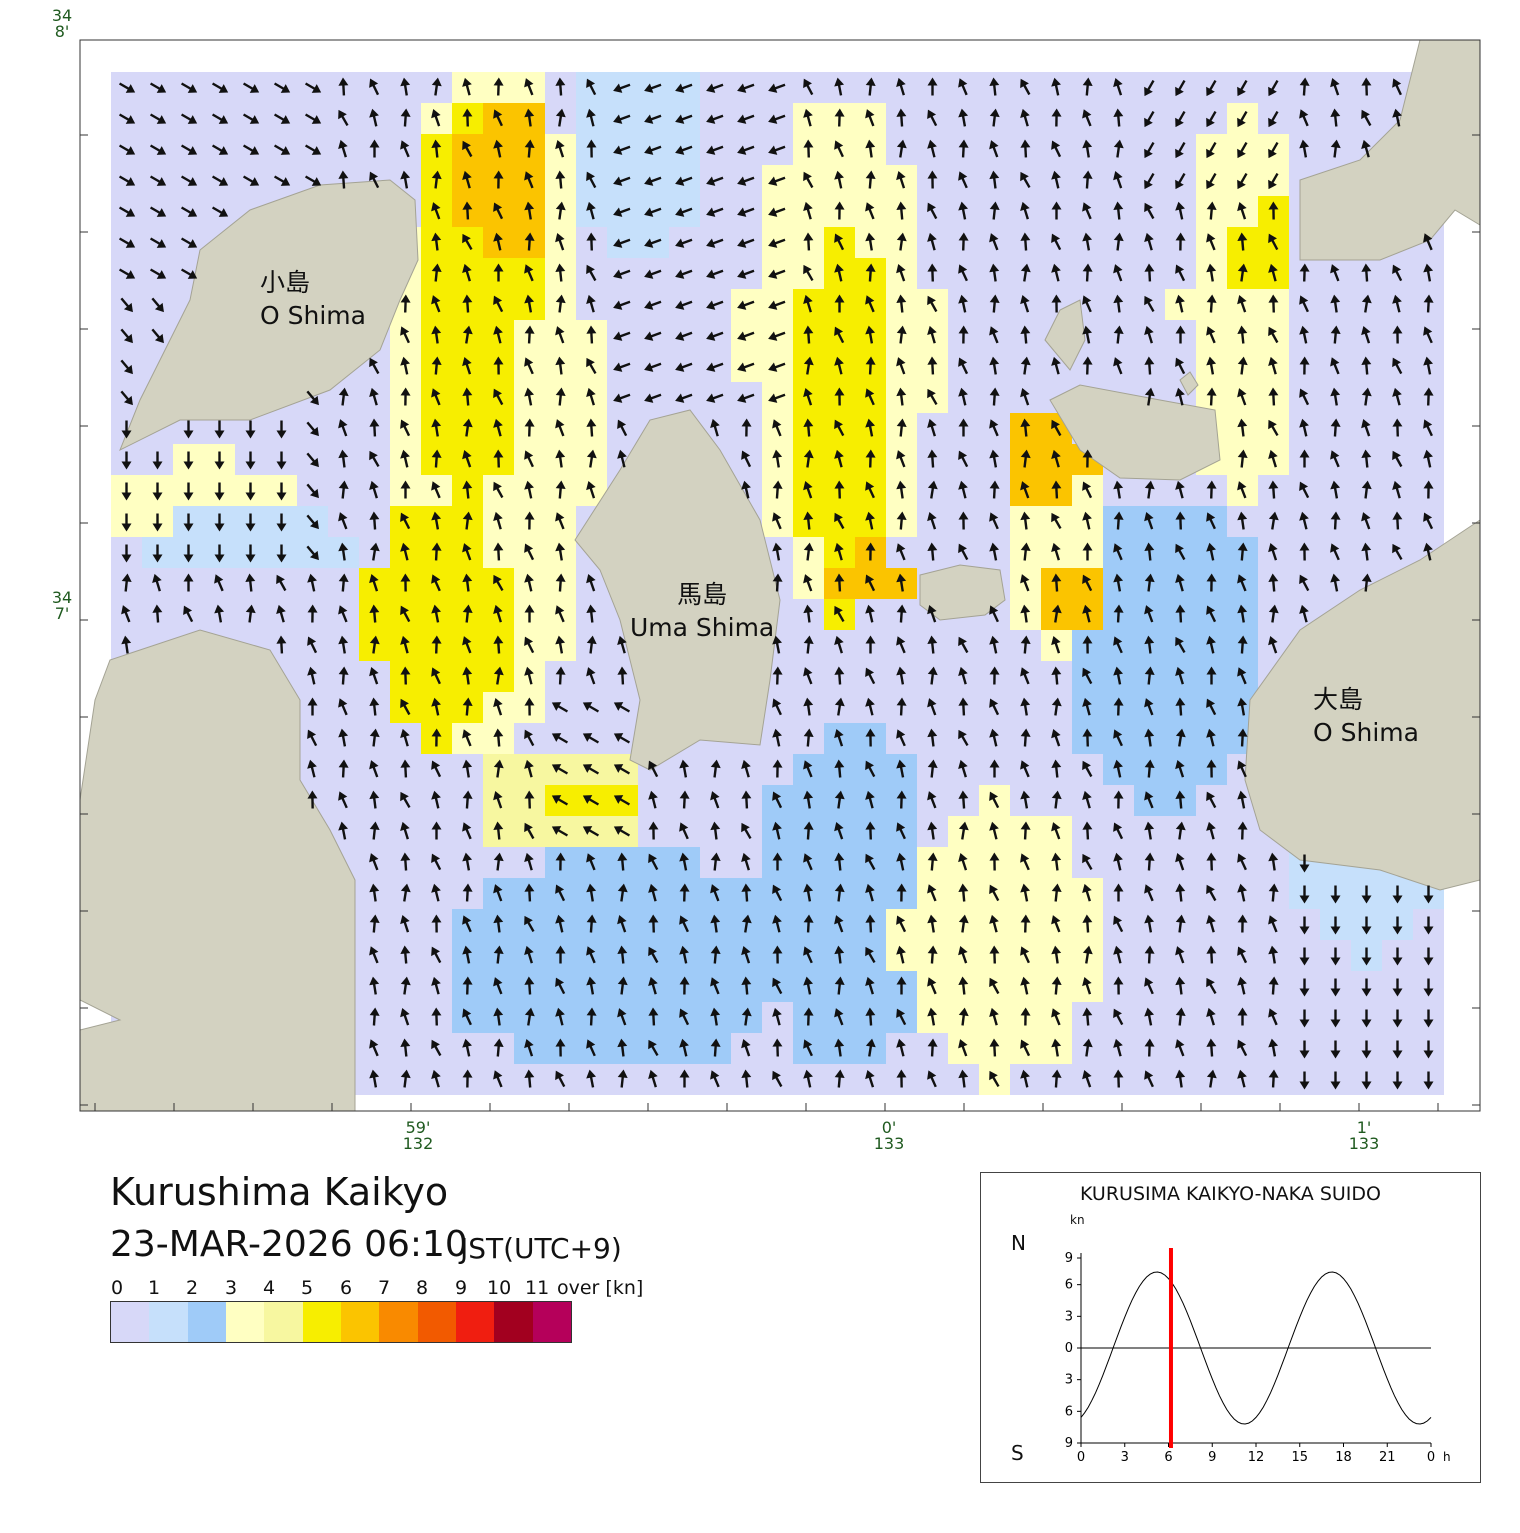 Image resolution: width=1520 pixels, height=1533 pixels. Describe the element at coordinates (313, 299) in the screenshot. I see `island-label-koshima: 小島 O Shima` at that location.